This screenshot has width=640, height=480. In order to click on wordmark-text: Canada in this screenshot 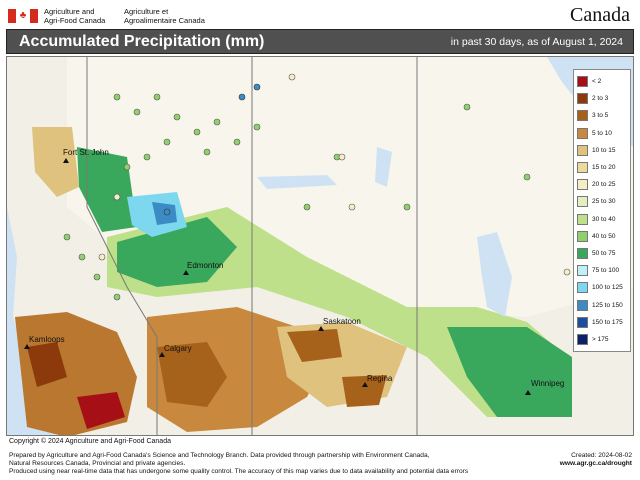, I will do `click(600, 15)`.